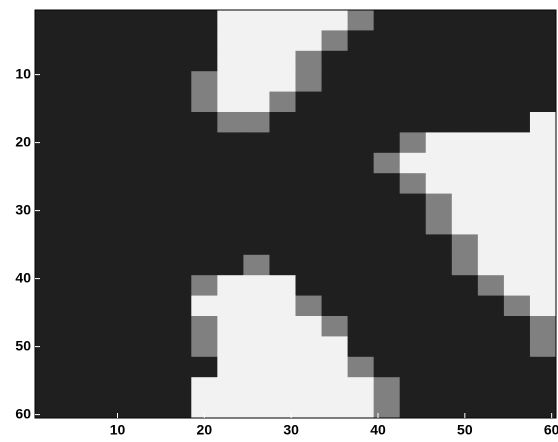 The image size is (558, 442). What do you see at coordinates (23, 413) in the screenshot?
I see `y-tick-label: 60` at bounding box center [23, 413].